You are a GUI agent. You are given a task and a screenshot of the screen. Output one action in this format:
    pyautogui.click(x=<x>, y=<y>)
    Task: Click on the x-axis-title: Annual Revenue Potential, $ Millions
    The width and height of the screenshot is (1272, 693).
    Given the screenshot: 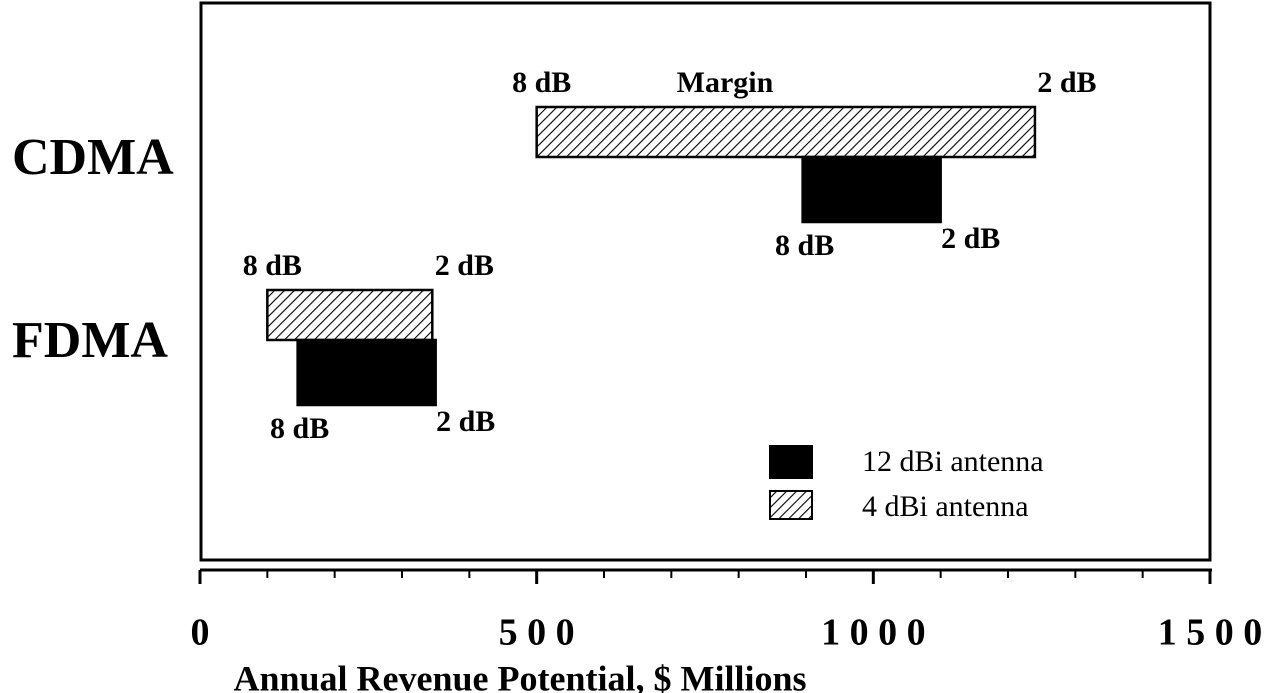 What is the action you would take?
    pyautogui.click(x=519, y=675)
    